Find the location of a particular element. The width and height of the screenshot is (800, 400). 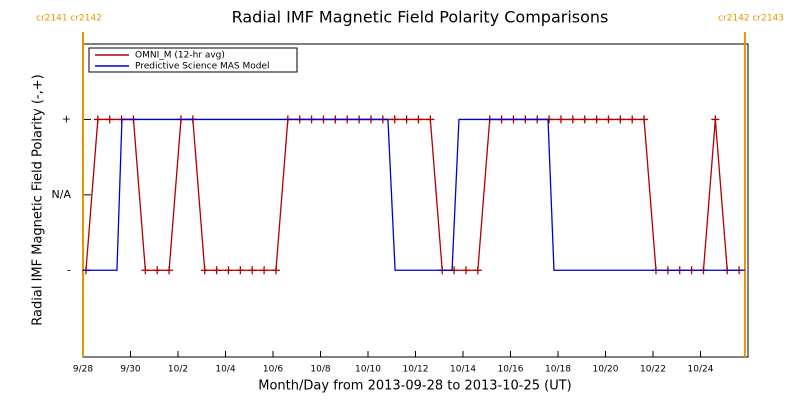

x-tick-label: 10/12 is located at coordinates (416, 370).